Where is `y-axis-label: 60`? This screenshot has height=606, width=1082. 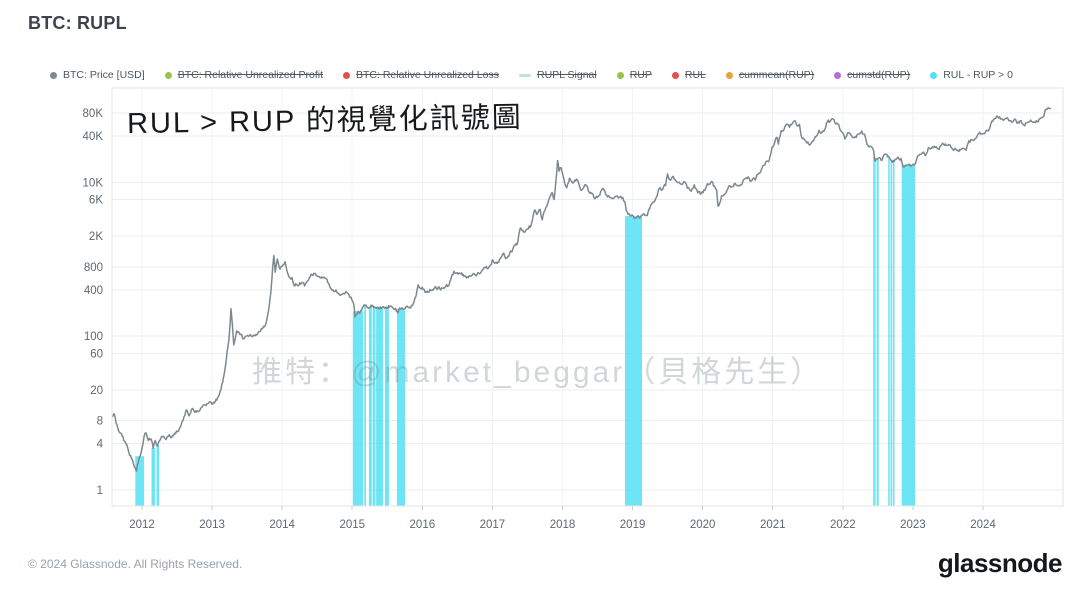 y-axis-label: 60 is located at coordinates (96, 354).